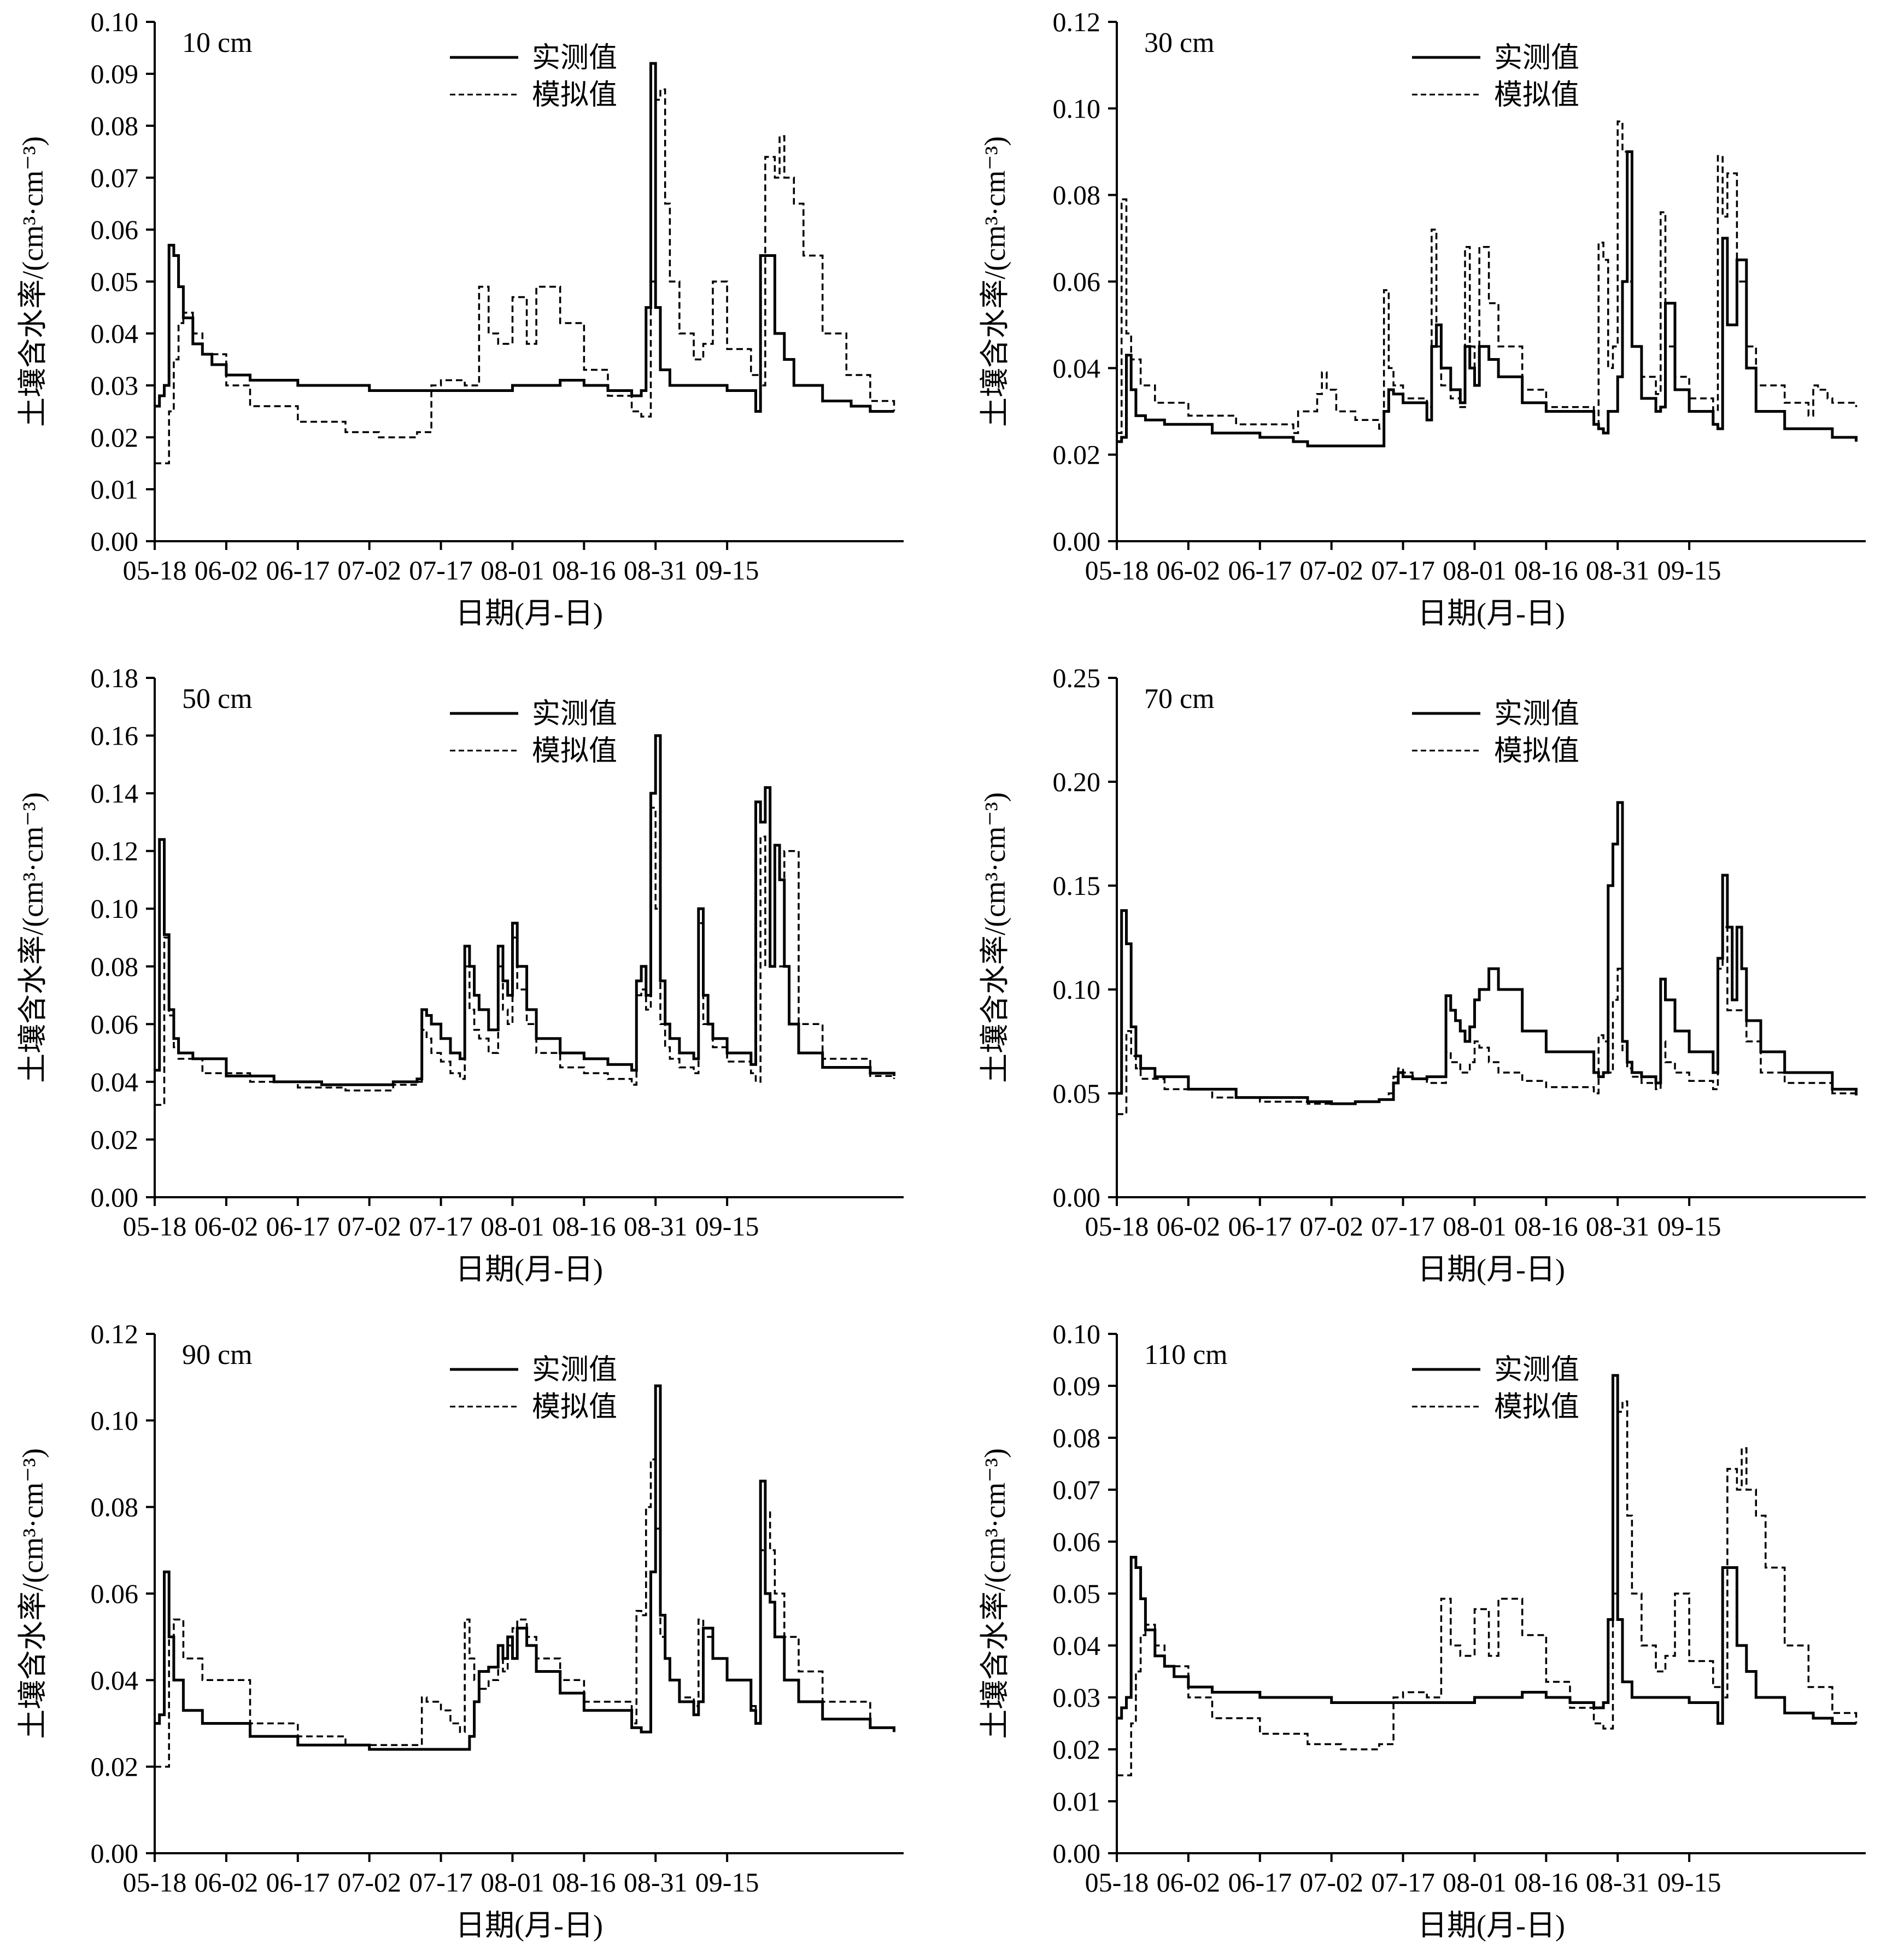 The width and height of the screenshot is (1904, 1956). I want to click on y-tick-label: 0.15, so click(1077, 886).